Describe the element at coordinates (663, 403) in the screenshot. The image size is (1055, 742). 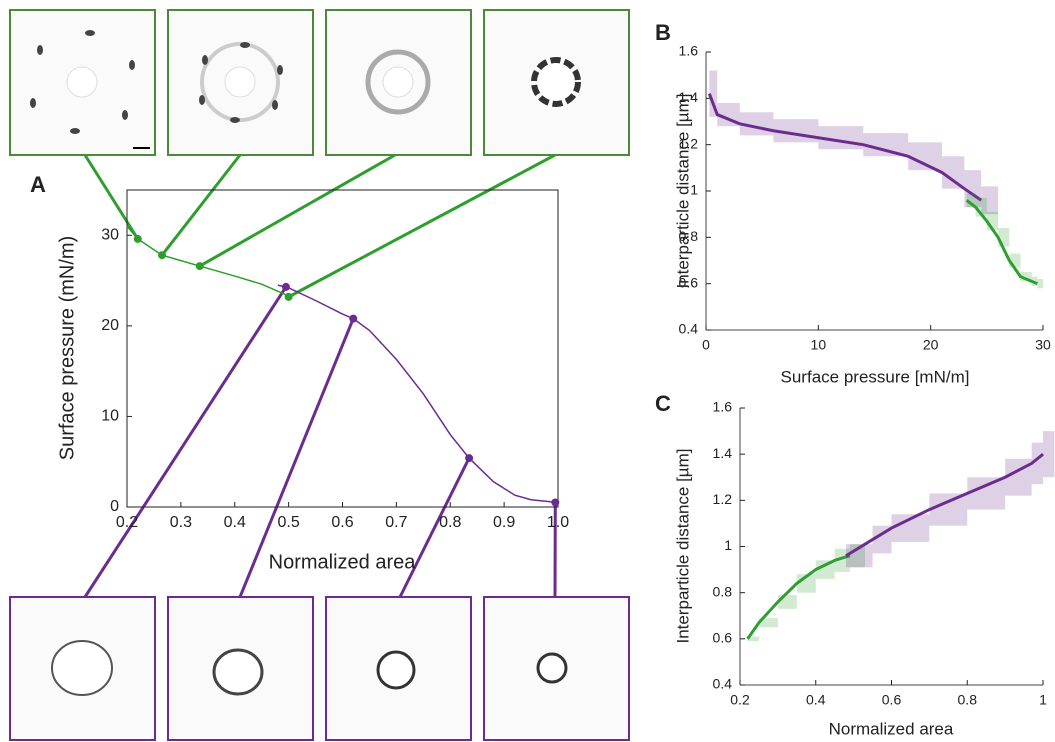
I see `panel-label: C` at that location.